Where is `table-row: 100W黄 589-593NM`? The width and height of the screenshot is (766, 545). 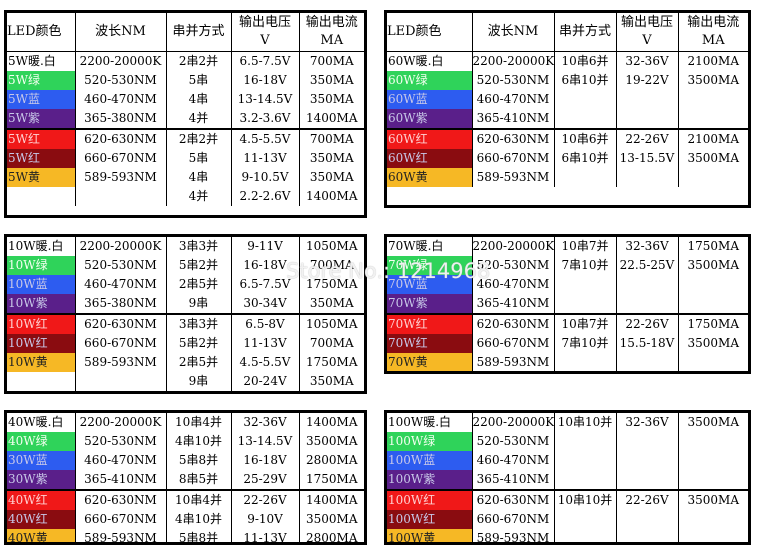
table-row: 100W黄 589-593NM is located at coordinates (567, 535).